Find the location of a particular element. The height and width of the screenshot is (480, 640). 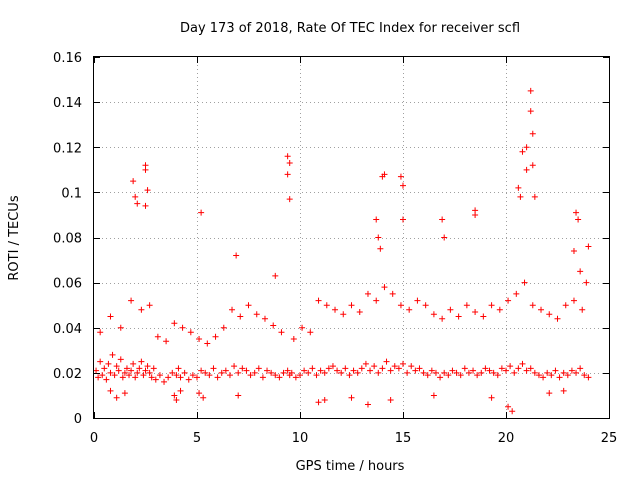

y-tick-label: 0.02 is located at coordinates (67, 374).